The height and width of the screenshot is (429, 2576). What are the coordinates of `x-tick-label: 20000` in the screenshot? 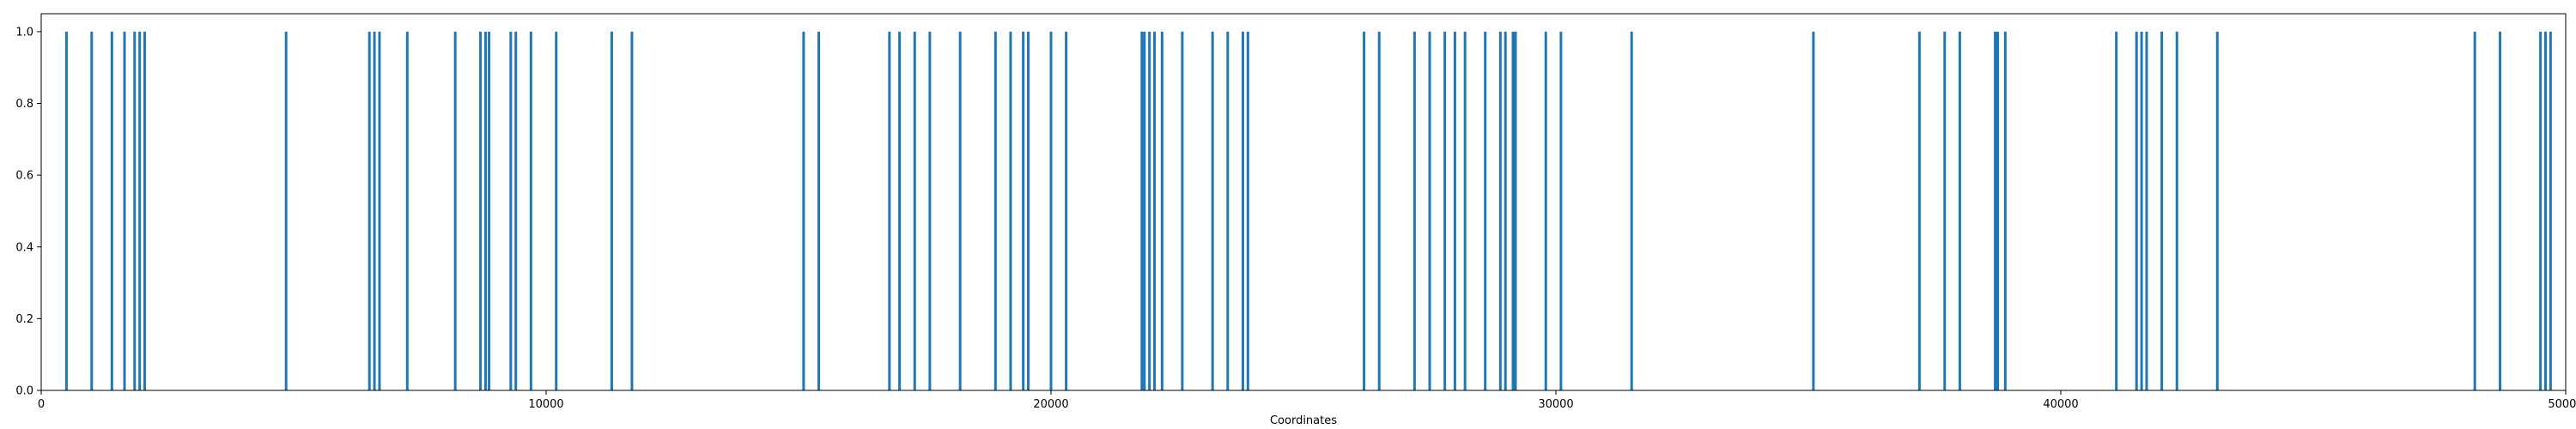 It's located at (1050, 404).